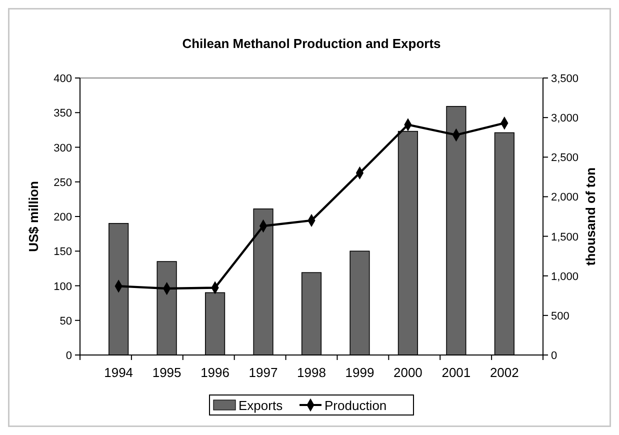 This screenshot has height=435, width=619. What do you see at coordinates (359, 372) in the screenshot?
I see `x-tick-label: 1999` at bounding box center [359, 372].